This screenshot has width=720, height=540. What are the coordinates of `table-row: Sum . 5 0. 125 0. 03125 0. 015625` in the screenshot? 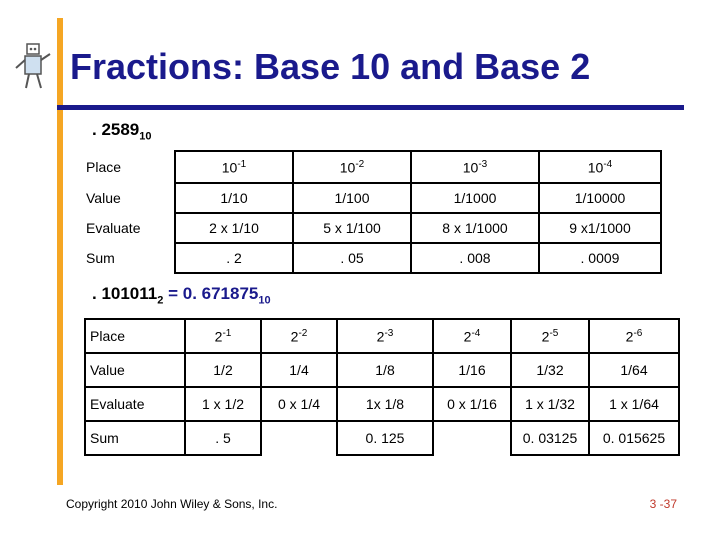 It's located at (382, 438).